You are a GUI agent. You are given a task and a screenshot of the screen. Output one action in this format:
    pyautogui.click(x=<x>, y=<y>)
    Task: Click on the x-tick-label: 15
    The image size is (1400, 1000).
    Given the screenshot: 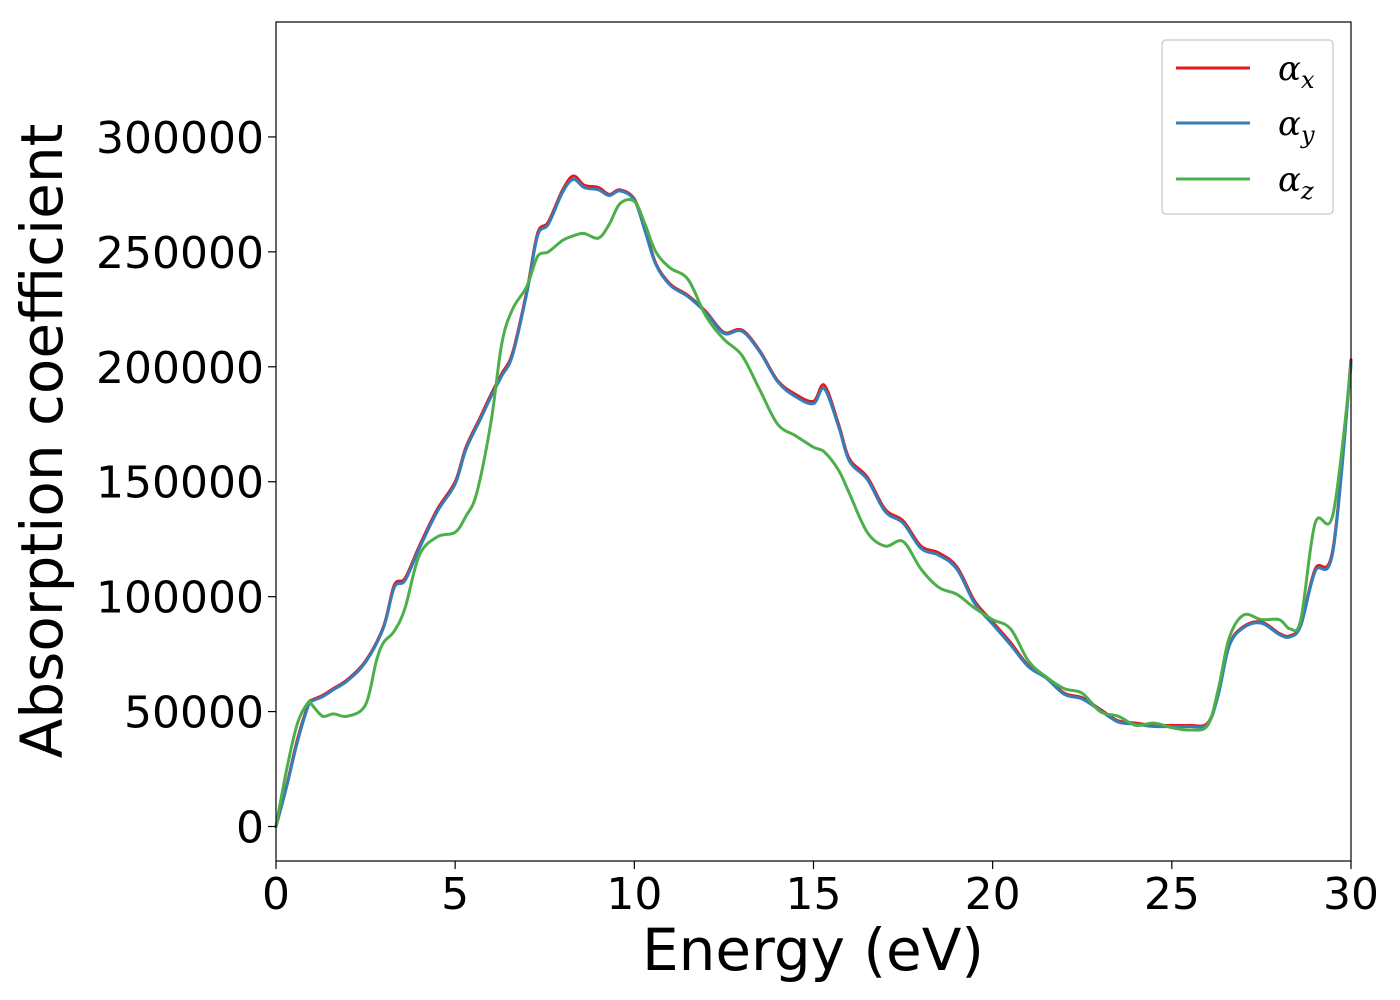 What is the action you would take?
    pyautogui.click(x=814, y=894)
    